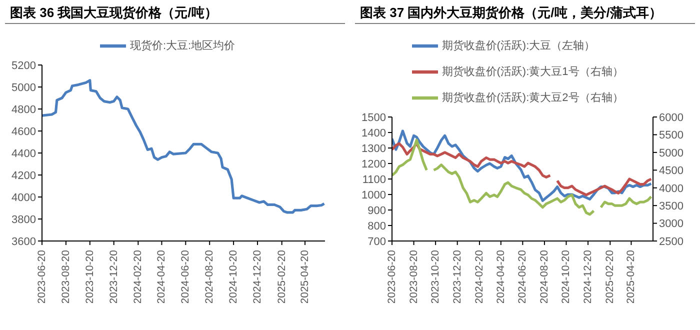 The height and width of the screenshot is (330, 700). Describe the element at coordinates (24, 132) in the screenshot. I see `y-tick-label: 4600` at that location.